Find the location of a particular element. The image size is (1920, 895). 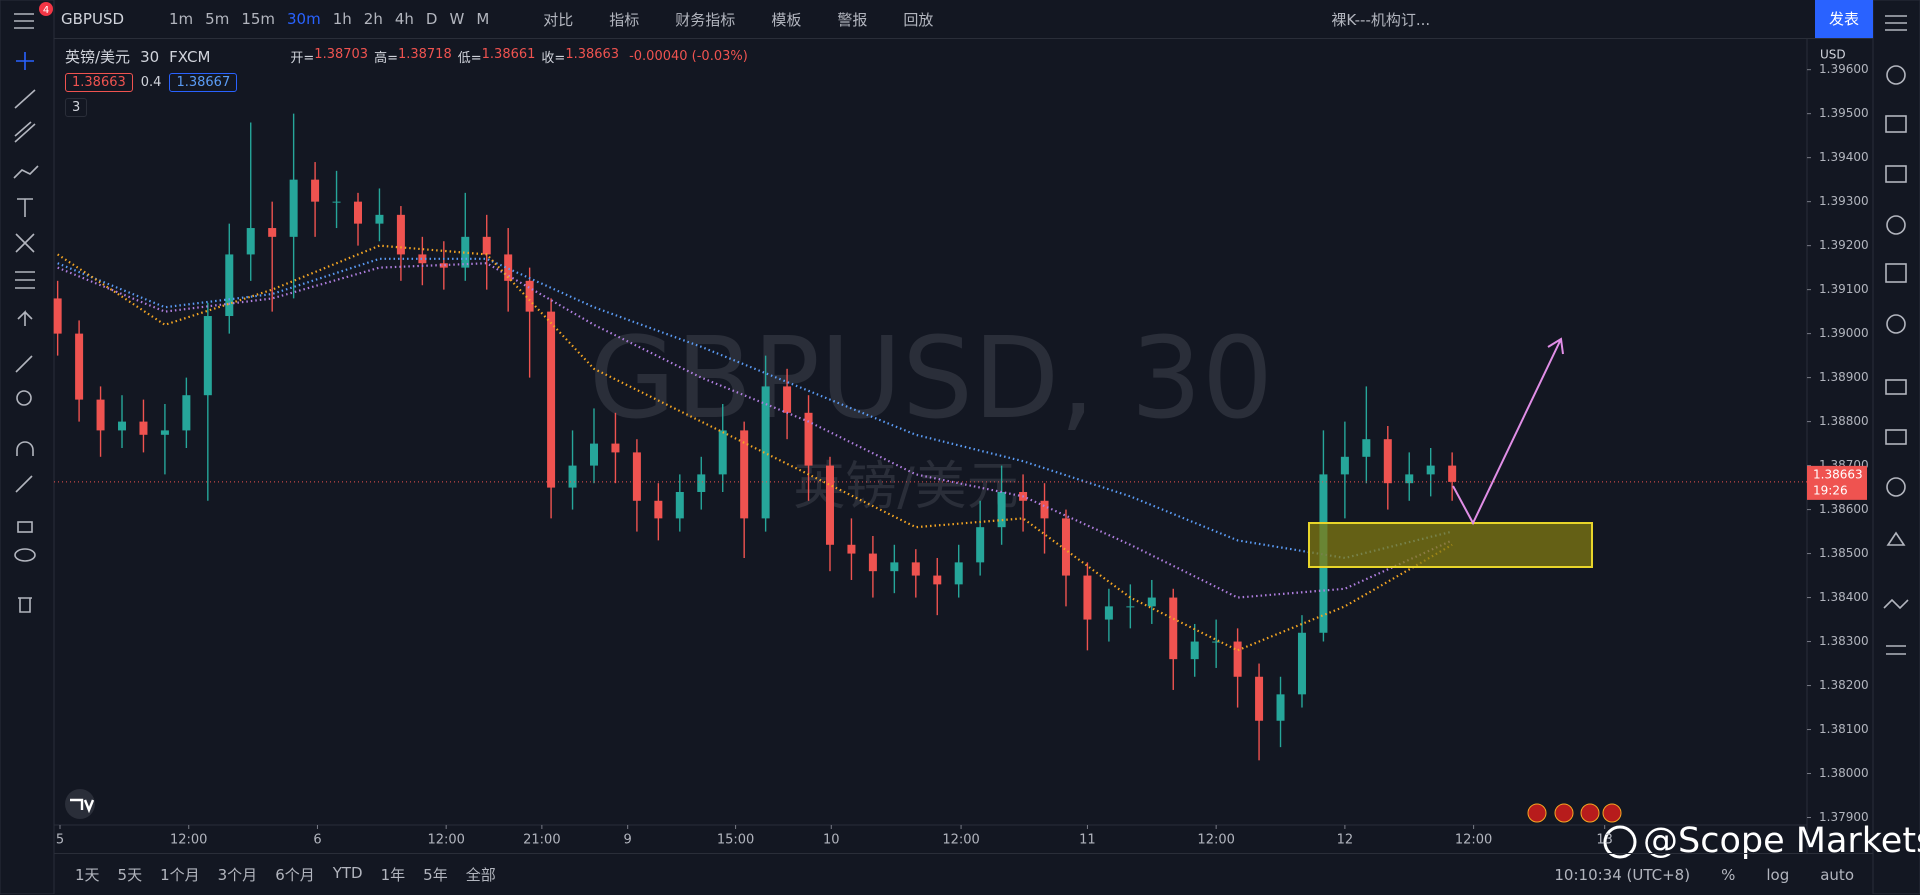

measure-tool is located at coordinates (25, 280).